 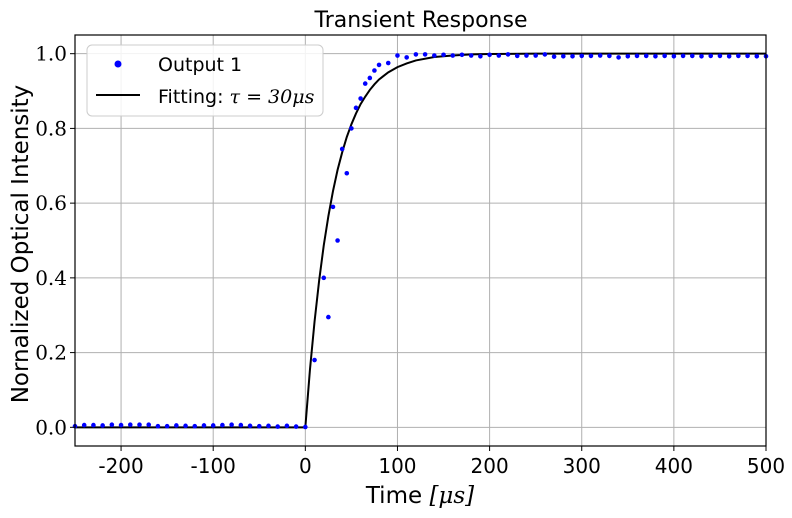 What do you see at coordinates (194, 97) in the screenshot?
I see `legend-fitting-label-text: Fitting:` at bounding box center [194, 97].